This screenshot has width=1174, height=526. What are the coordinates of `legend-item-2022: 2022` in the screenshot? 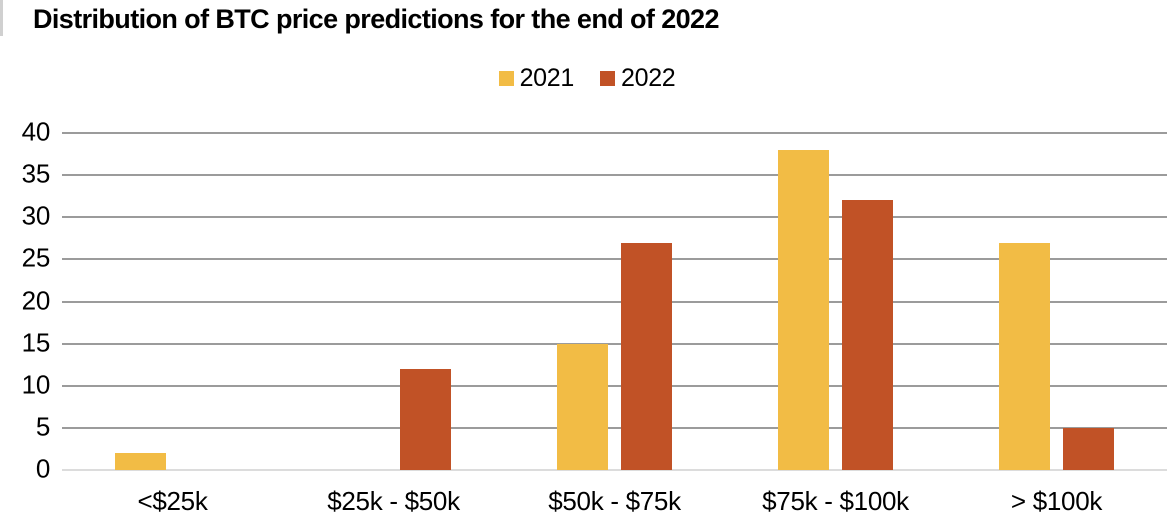 It's located at (638, 78).